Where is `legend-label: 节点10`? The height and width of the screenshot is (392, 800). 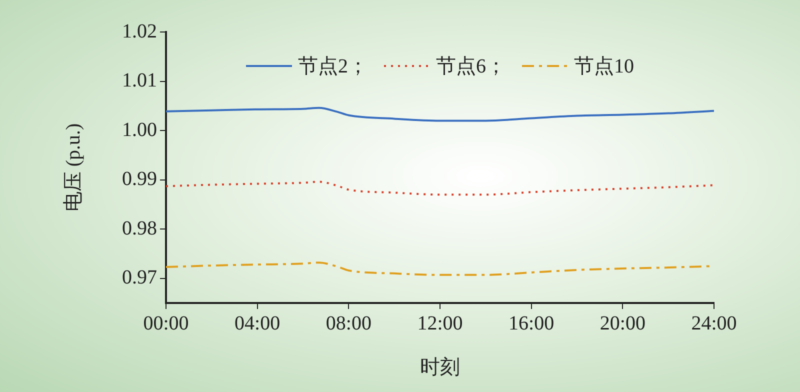
legend-label: 节点10 is located at coordinates (604, 66).